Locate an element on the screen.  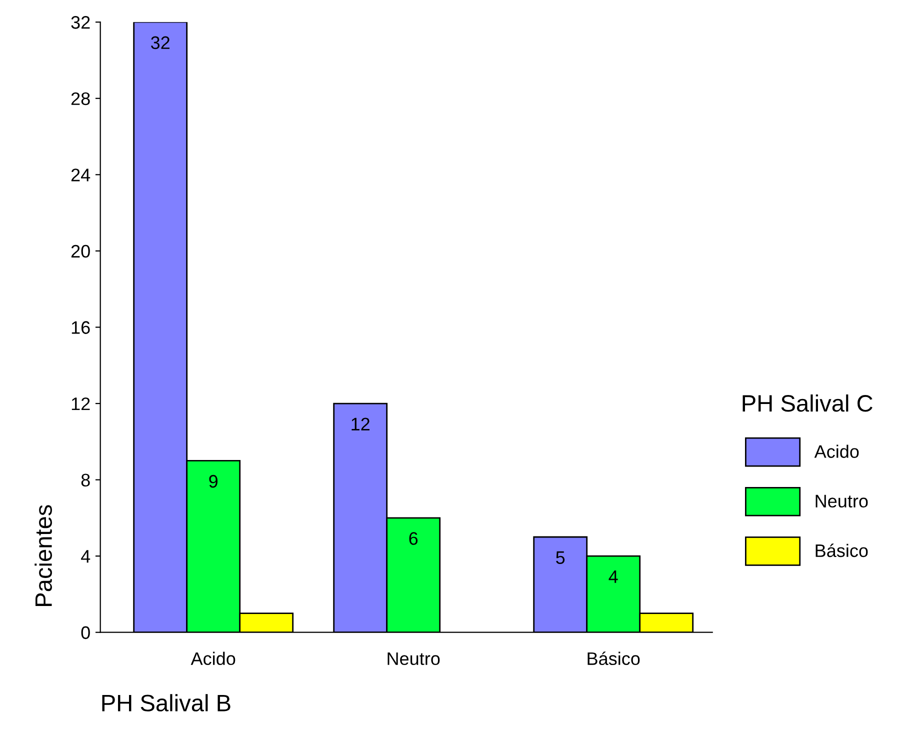
x-tick-label: Básico is located at coordinates (614, 659).